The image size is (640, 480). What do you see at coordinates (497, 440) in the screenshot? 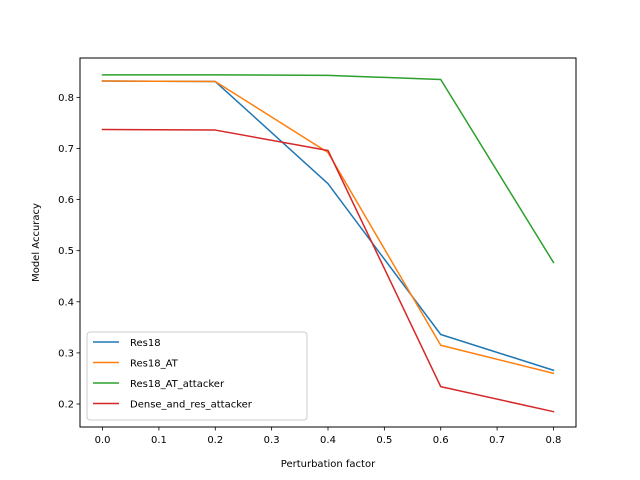
I see `x-tick-label: 0.7` at bounding box center [497, 440].